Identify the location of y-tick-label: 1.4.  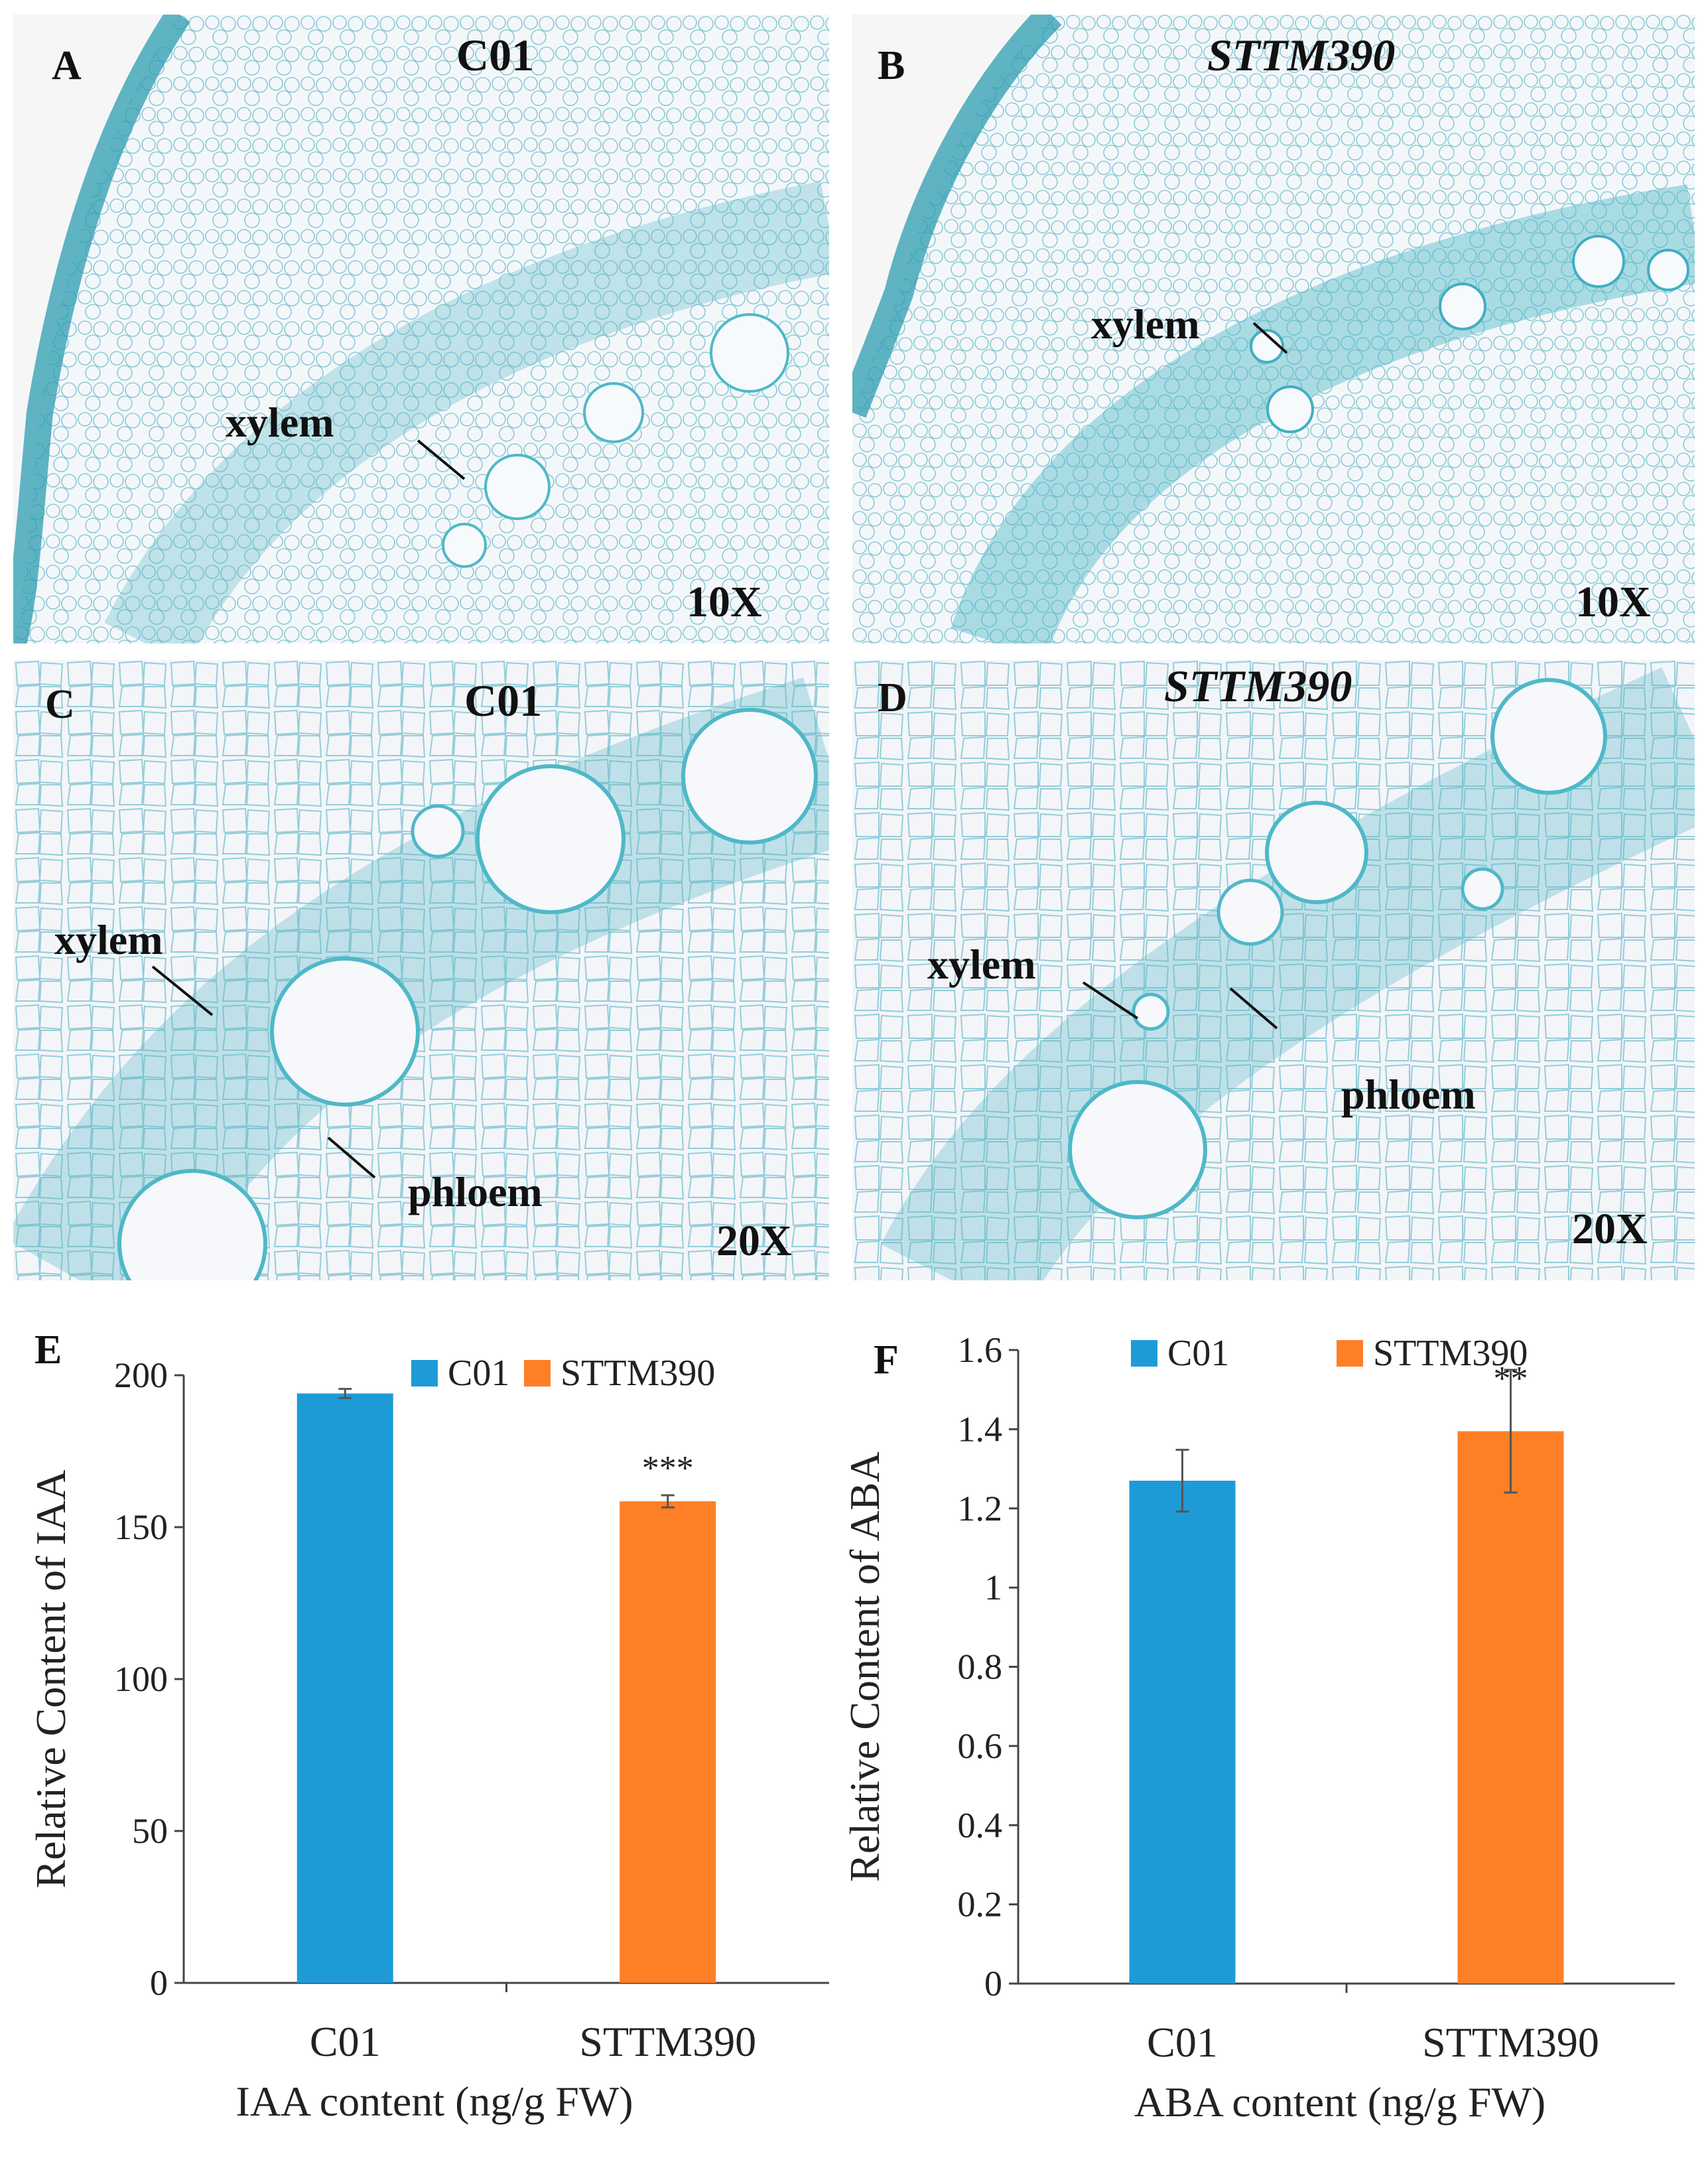
(980, 1429).